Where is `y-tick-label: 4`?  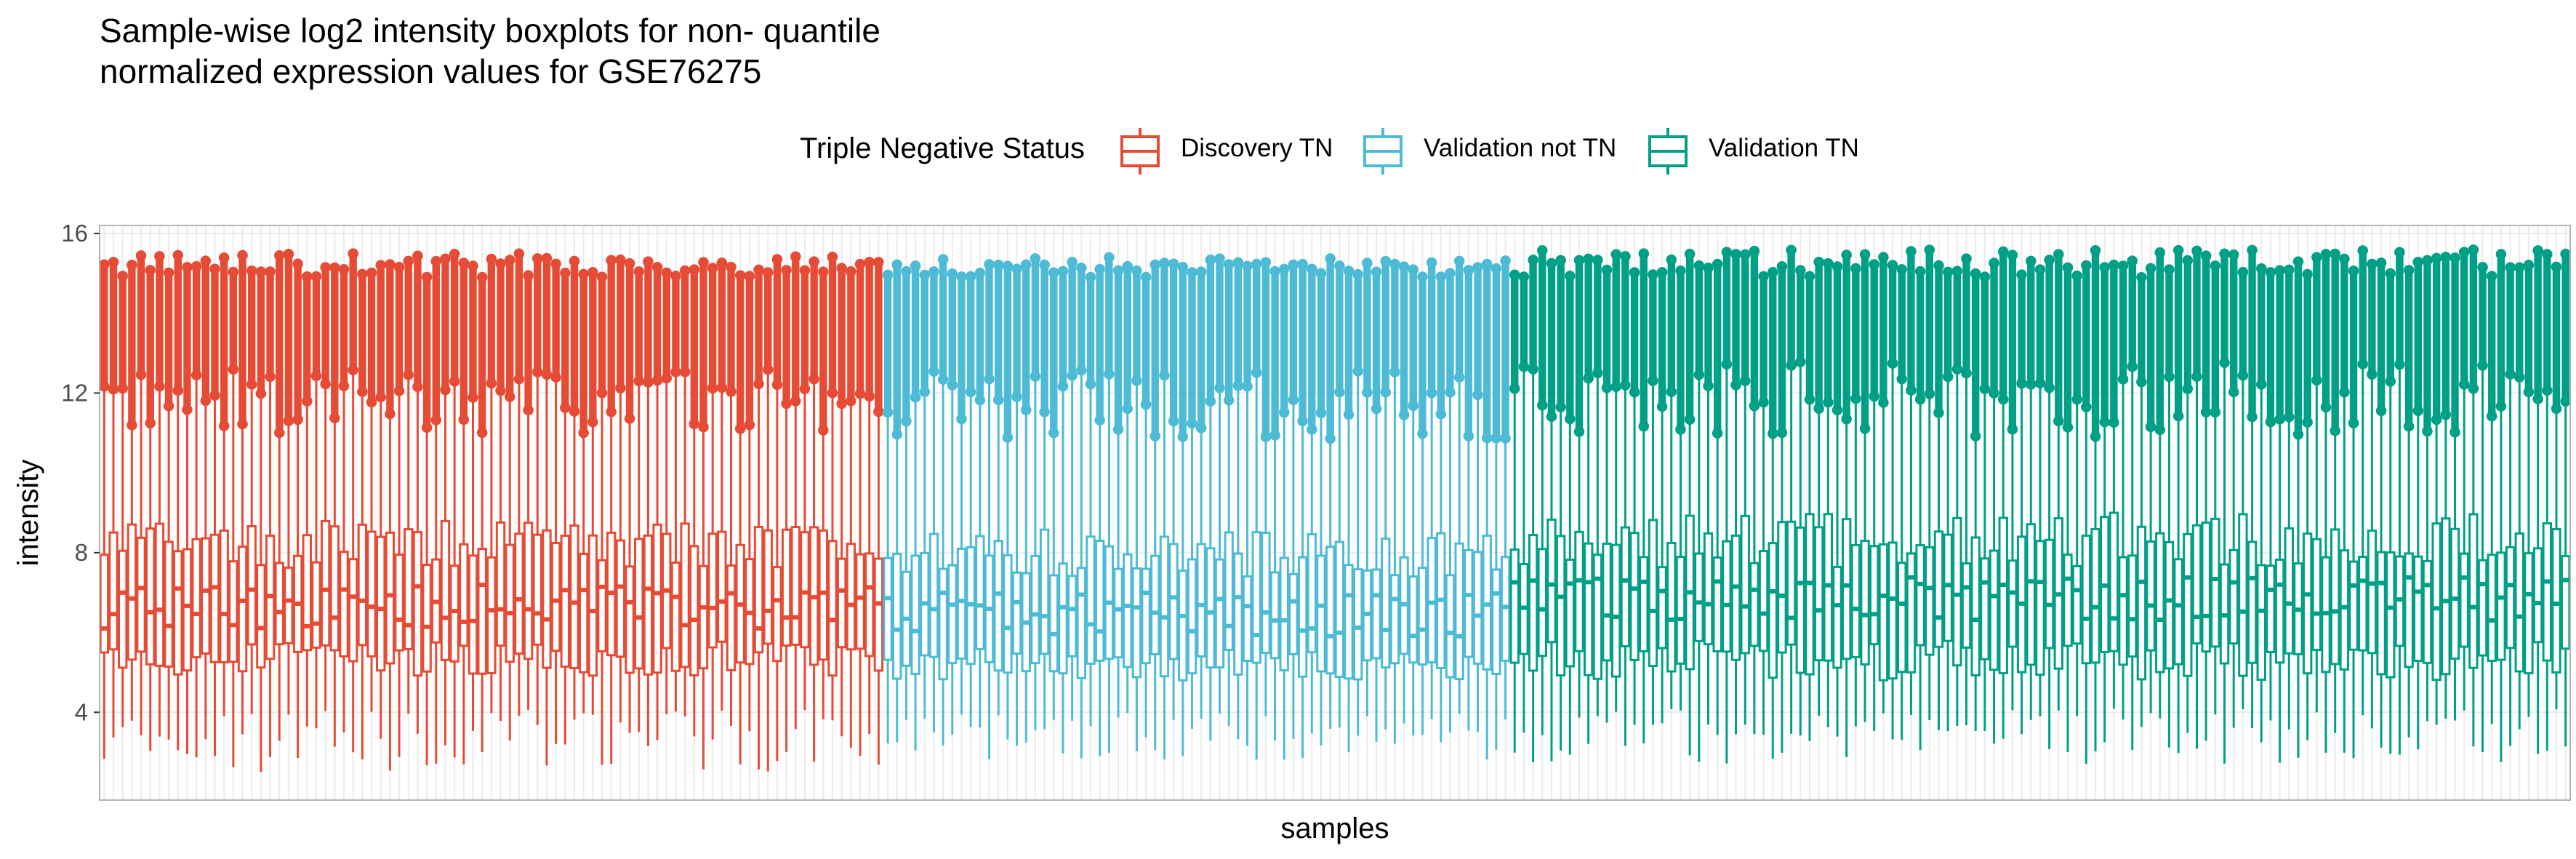
y-tick-label: 4 is located at coordinates (81, 711).